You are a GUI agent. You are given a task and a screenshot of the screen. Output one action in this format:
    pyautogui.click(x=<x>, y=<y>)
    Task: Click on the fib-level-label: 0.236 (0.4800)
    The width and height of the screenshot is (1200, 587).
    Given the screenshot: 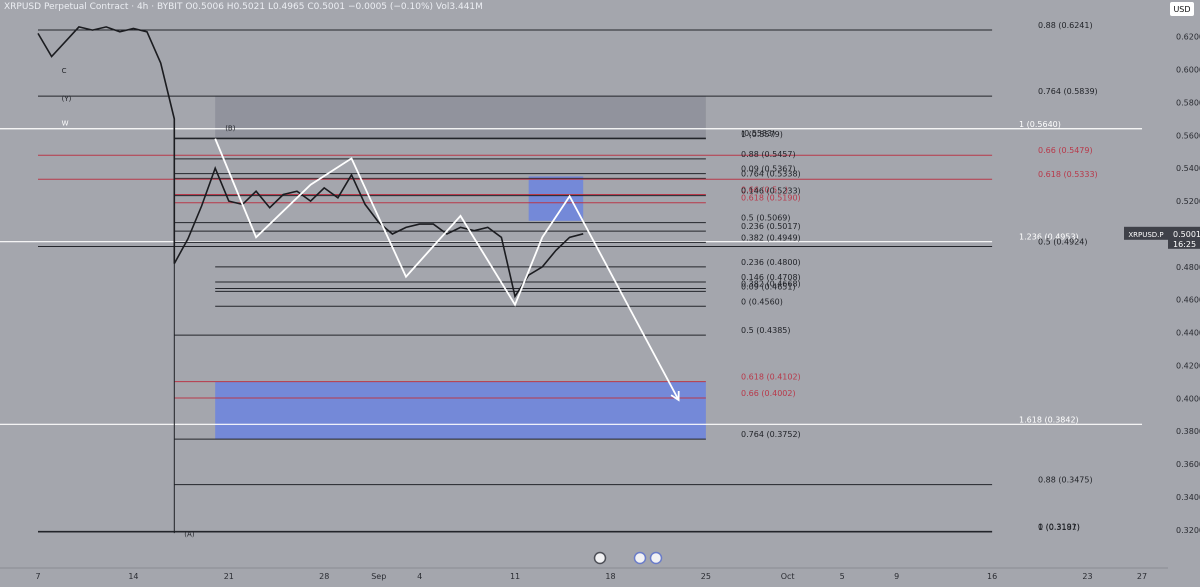 What is the action you would take?
    pyautogui.click(x=771, y=262)
    